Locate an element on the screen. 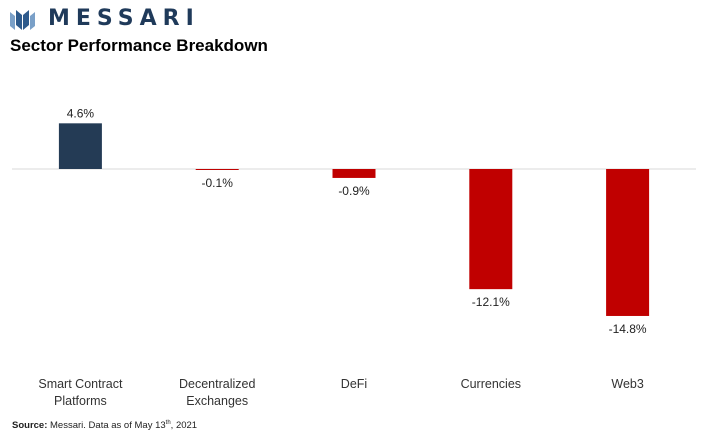 The image size is (709, 445). category-label-4-line-0: Web3 is located at coordinates (627, 384).